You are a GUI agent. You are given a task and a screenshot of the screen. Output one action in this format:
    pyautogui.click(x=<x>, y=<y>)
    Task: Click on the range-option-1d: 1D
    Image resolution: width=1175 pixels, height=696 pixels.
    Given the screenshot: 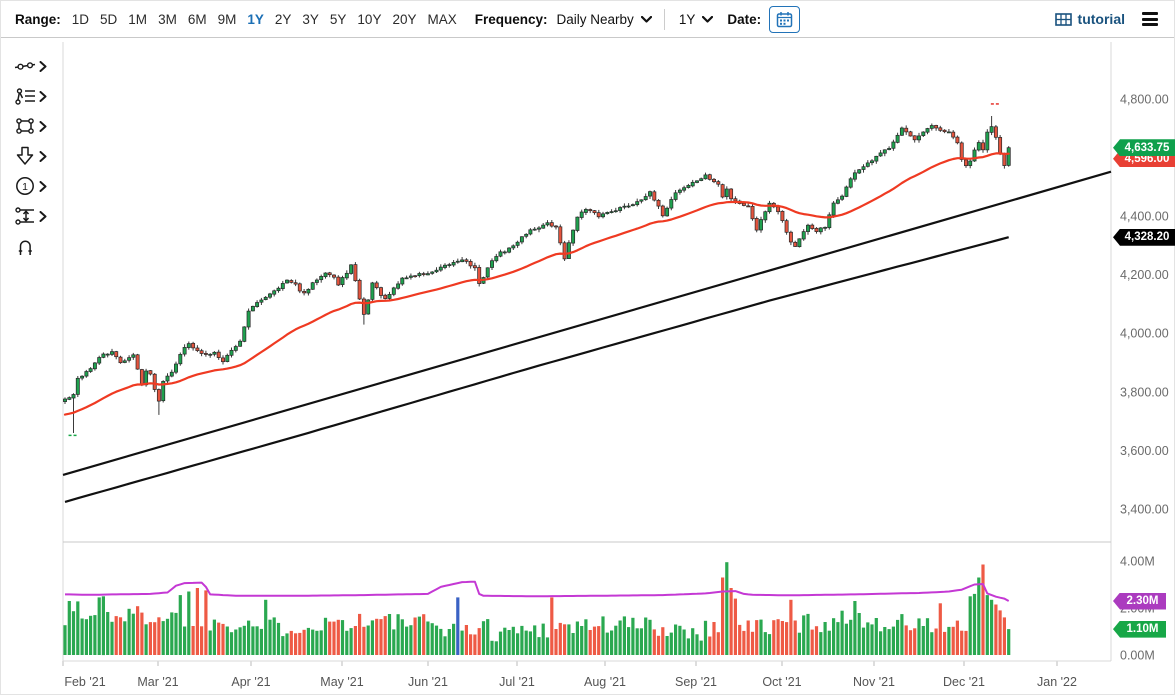 What is the action you would take?
    pyautogui.click(x=80, y=19)
    